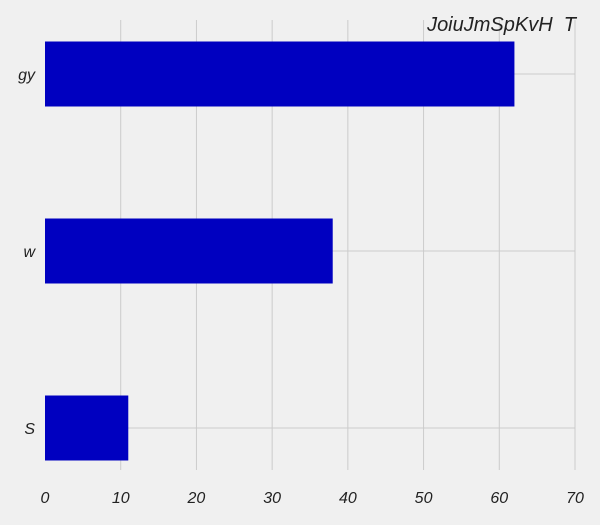  I want to click on y-axis-ticks: gy w S, so click(27, 252).